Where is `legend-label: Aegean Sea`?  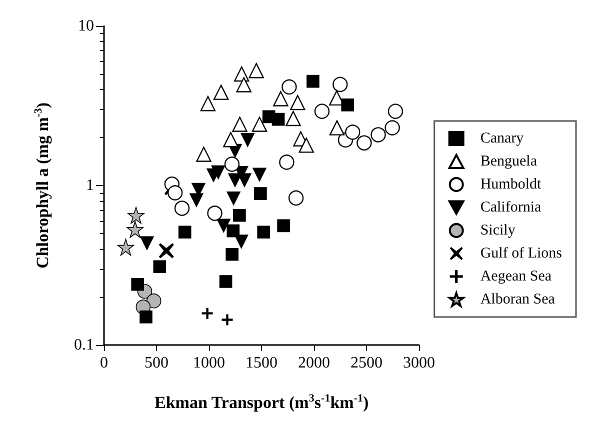
legend-label: Aegean Sea is located at coordinates (516, 276).